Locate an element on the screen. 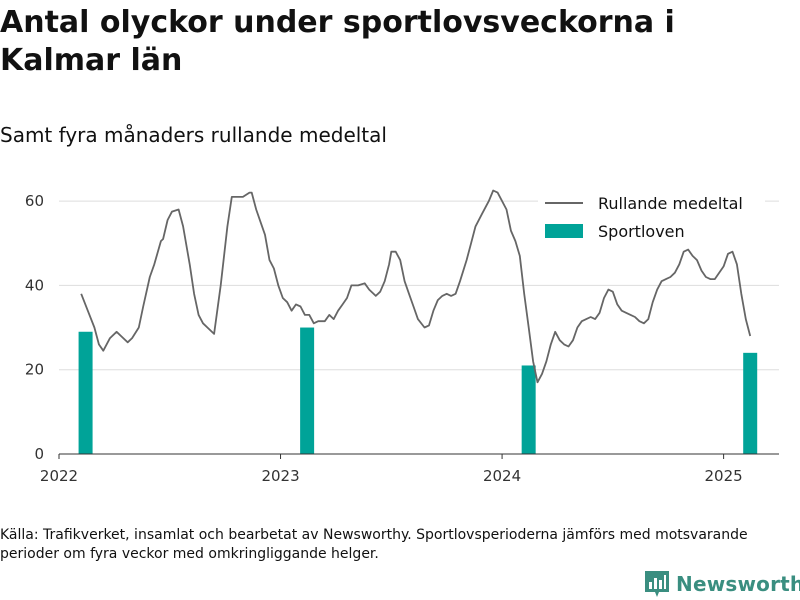  y-tick-label-0: 0 is located at coordinates (39, 454).